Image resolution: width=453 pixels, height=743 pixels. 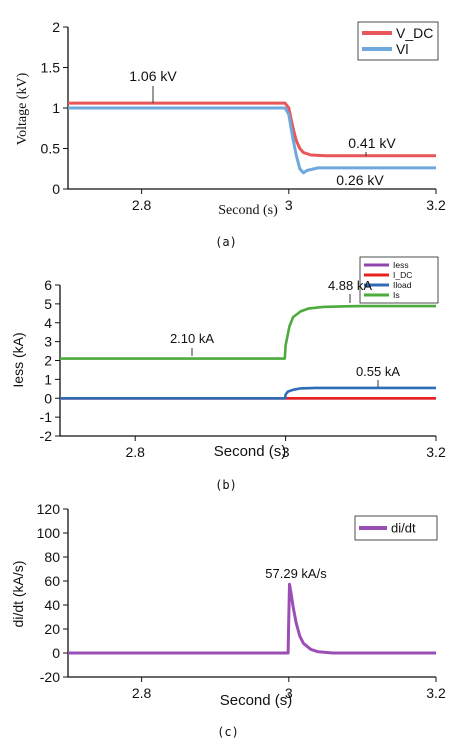 What do you see at coordinates (18, 594) in the screenshot?
I see `panel-c-ylabel: di/dt (kA/s)` at bounding box center [18, 594].